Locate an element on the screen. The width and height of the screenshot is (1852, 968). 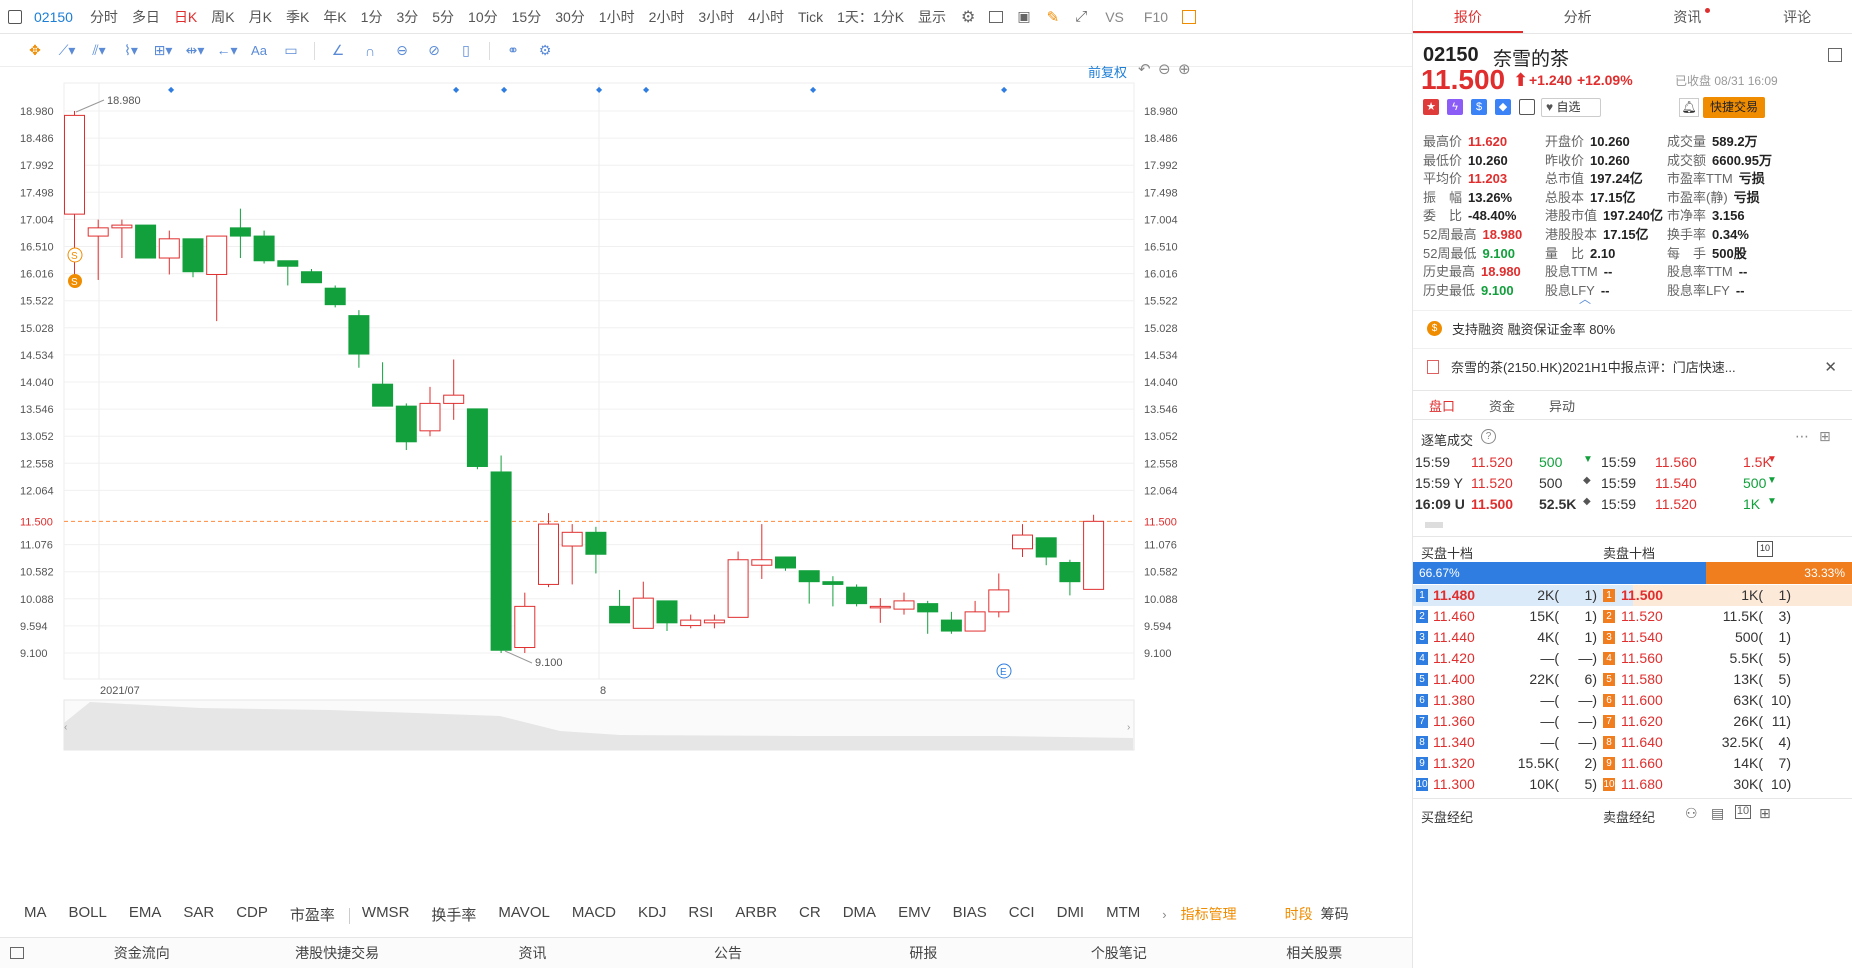
tab-unusual: 异动 is located at coordinates (1562, 406).